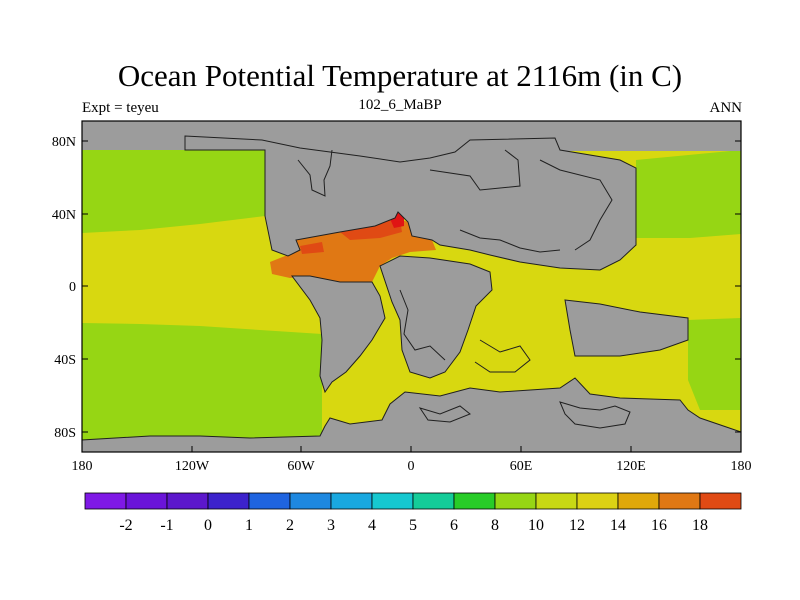 The image size is (800, 600). Describe the element at coordinates (454, 525) in the screenshot. I see `colorbar-label: 6` at that location.